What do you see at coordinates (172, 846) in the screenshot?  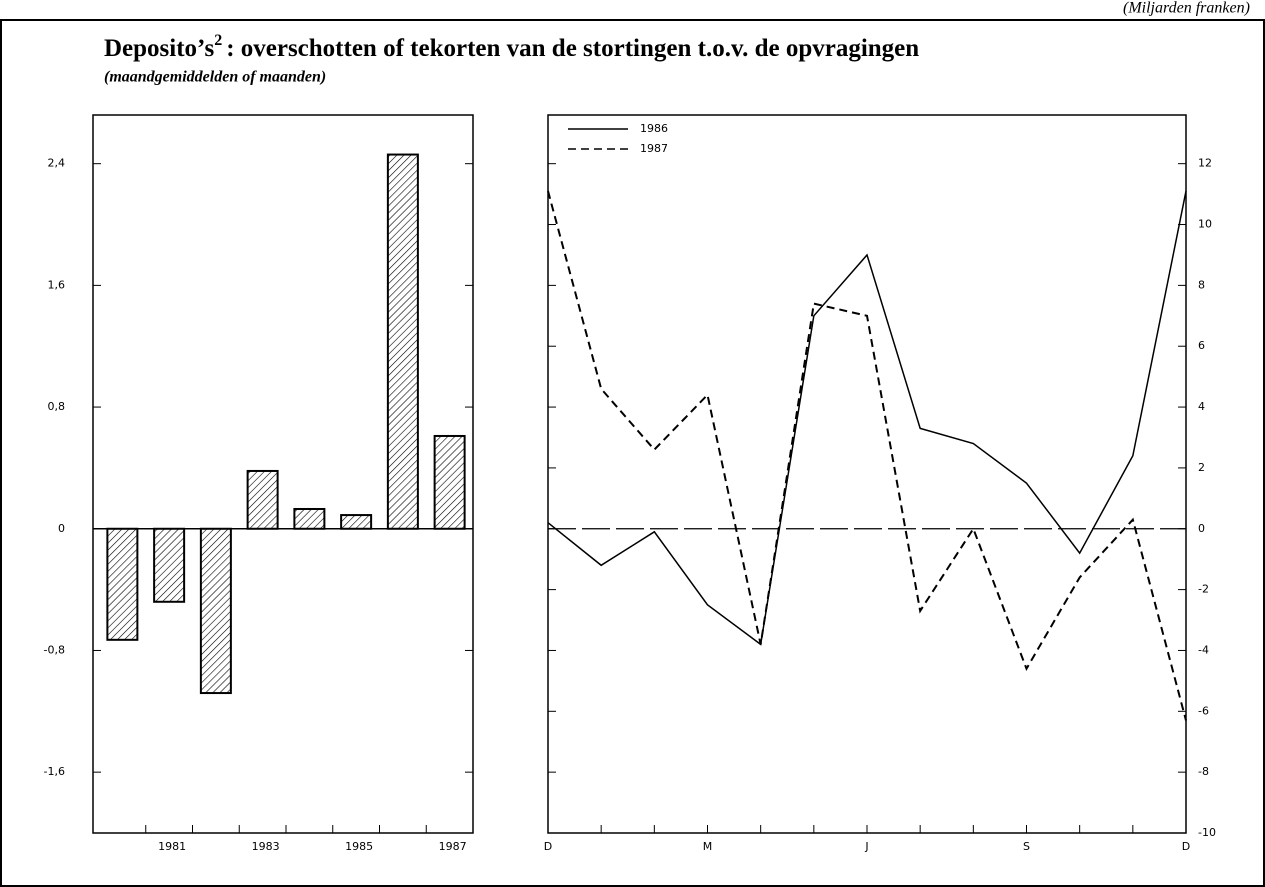 I see `x-tick-label: 1981` at bounding box center [172, 846].